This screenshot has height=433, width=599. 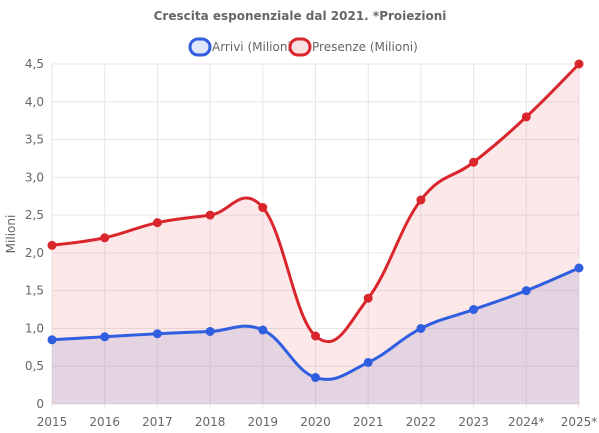 I want to click on y-tick-labels: 0 0,5 1,0 1,5 2,0 2,5 3,0 3,5 4,0 4,5, so click(x=34, y=234).